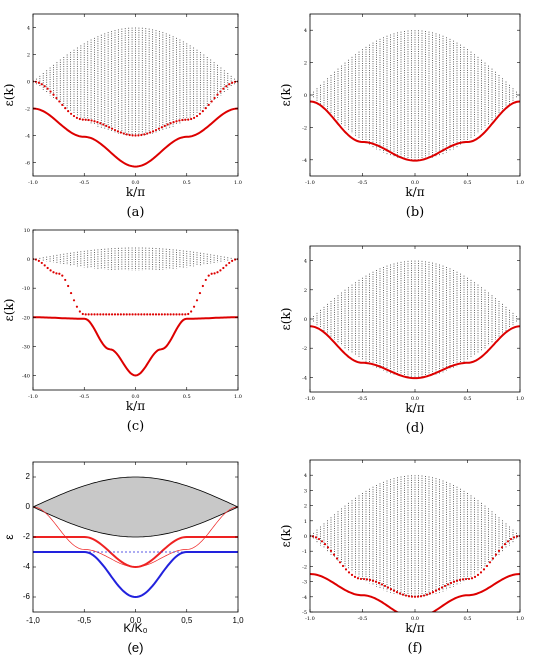 This screenshot has width=545, height=667. What do you see at coordinates (415, 131) in the screenshot?
I see `series-0-line` at bounding box center [415, 131].